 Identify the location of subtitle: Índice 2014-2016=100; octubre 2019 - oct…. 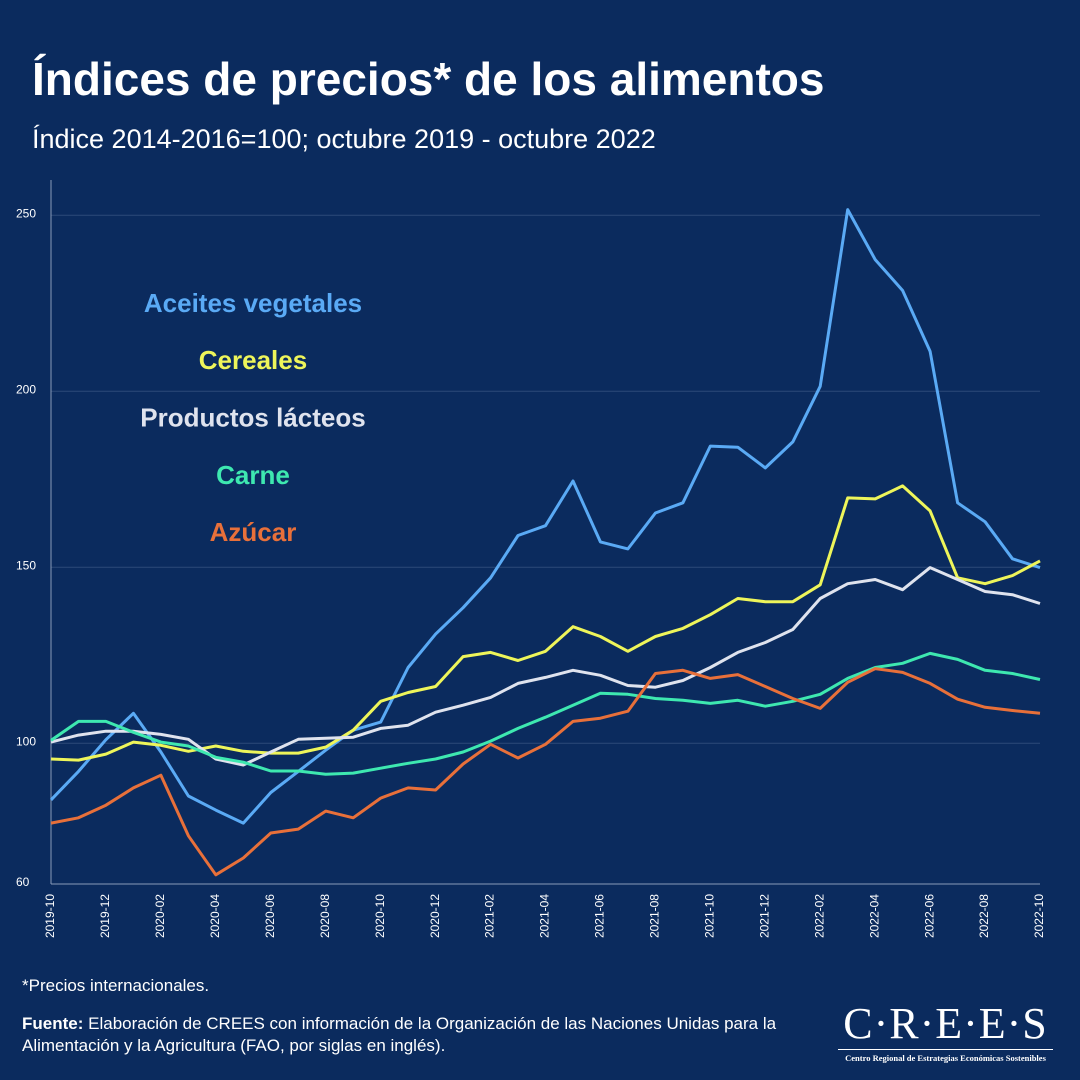
(344, 139).